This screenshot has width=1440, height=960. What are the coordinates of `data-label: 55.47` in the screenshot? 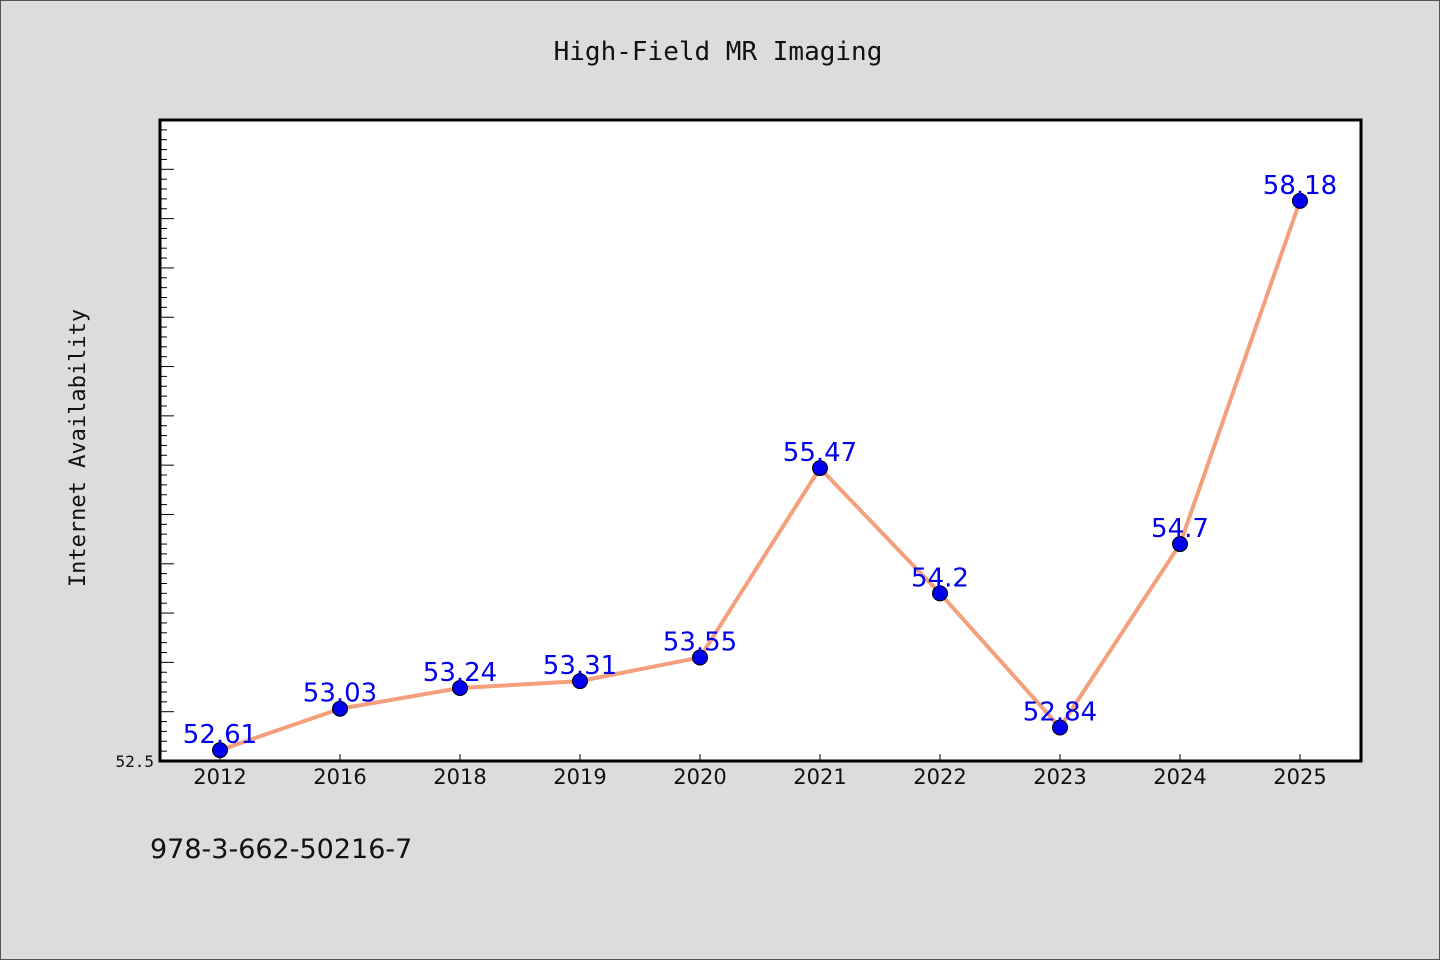 It's located at (820, 453).